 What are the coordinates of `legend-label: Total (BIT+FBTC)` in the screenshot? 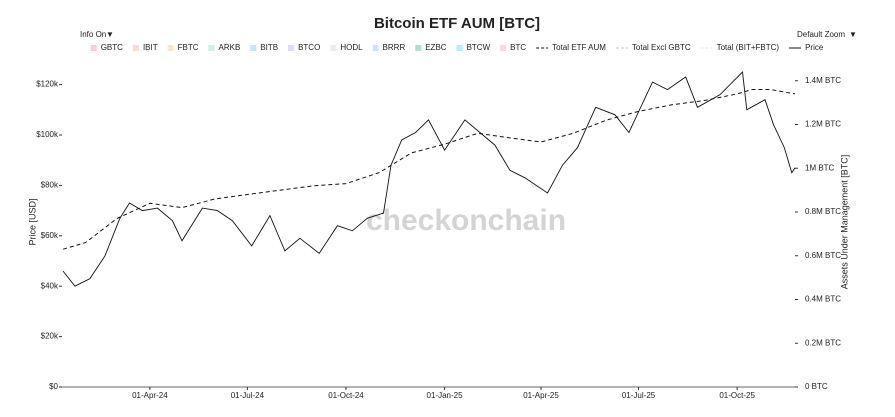 It's located at (748, 47).